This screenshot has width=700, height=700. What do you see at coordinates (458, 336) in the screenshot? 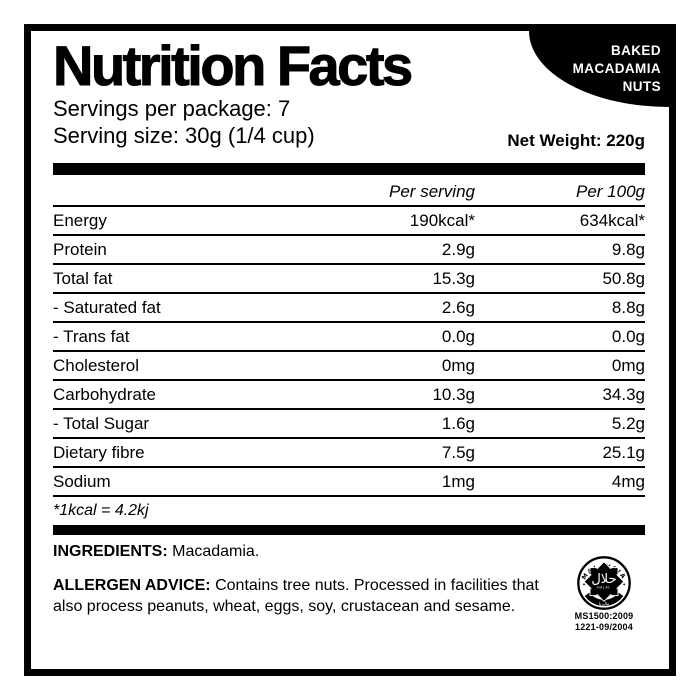
I see `nutrient-per-serving-value: 0.0g` at bounding box center [458, 336].